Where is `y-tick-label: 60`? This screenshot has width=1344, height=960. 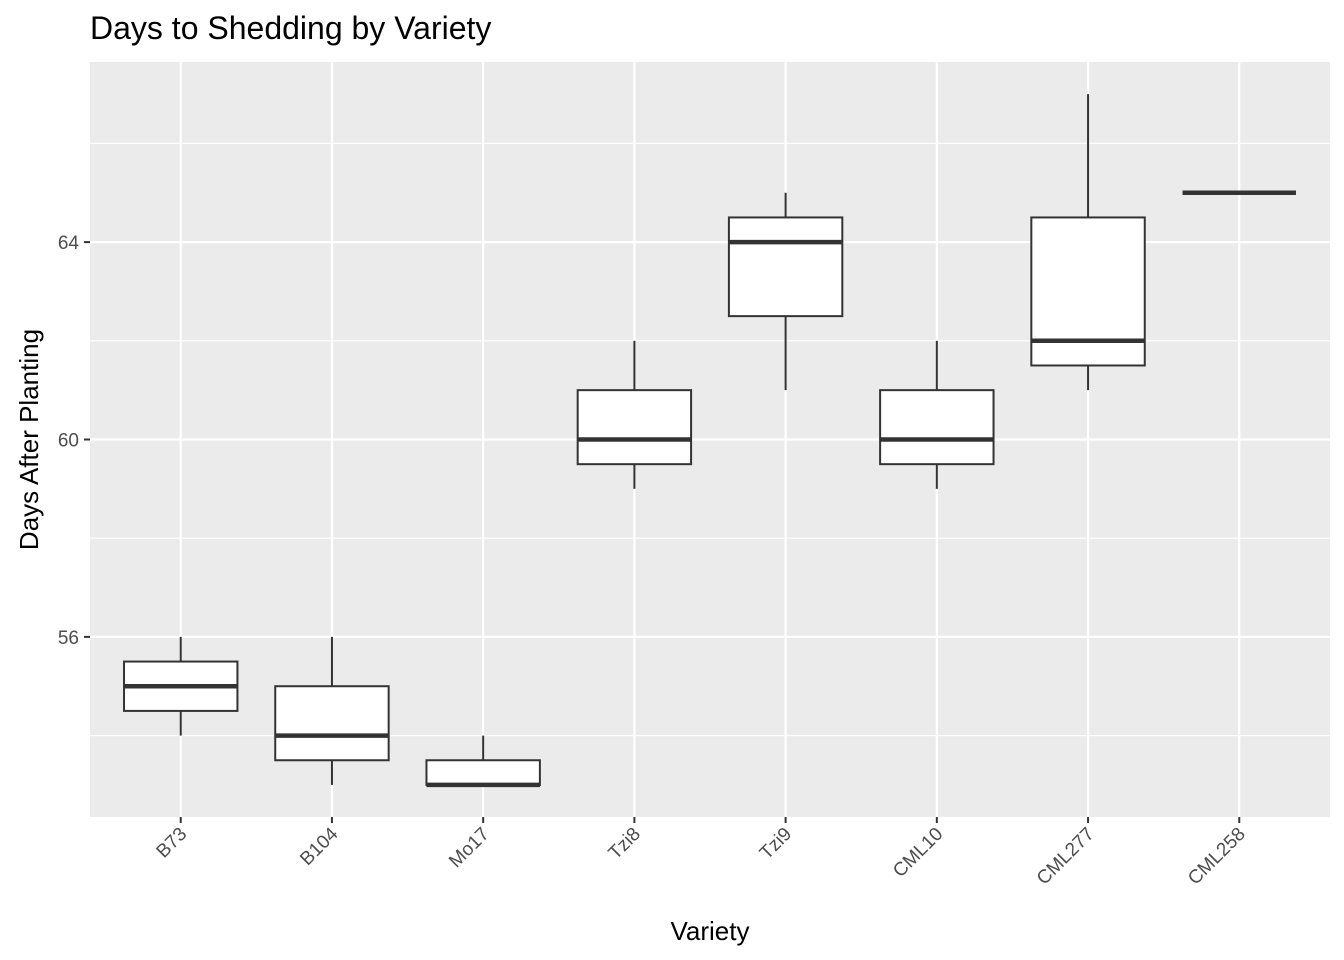 y-tick-label: 60 is located at coordinates (68, 441).